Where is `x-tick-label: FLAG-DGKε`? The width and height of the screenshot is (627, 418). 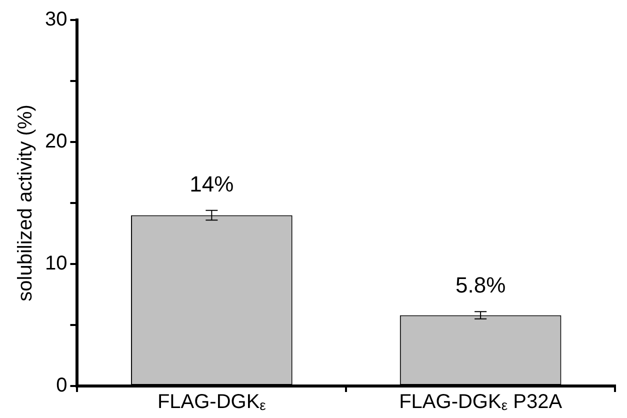 x-tick-label: FLAG-DGKε is located at coordinates (211, 402).